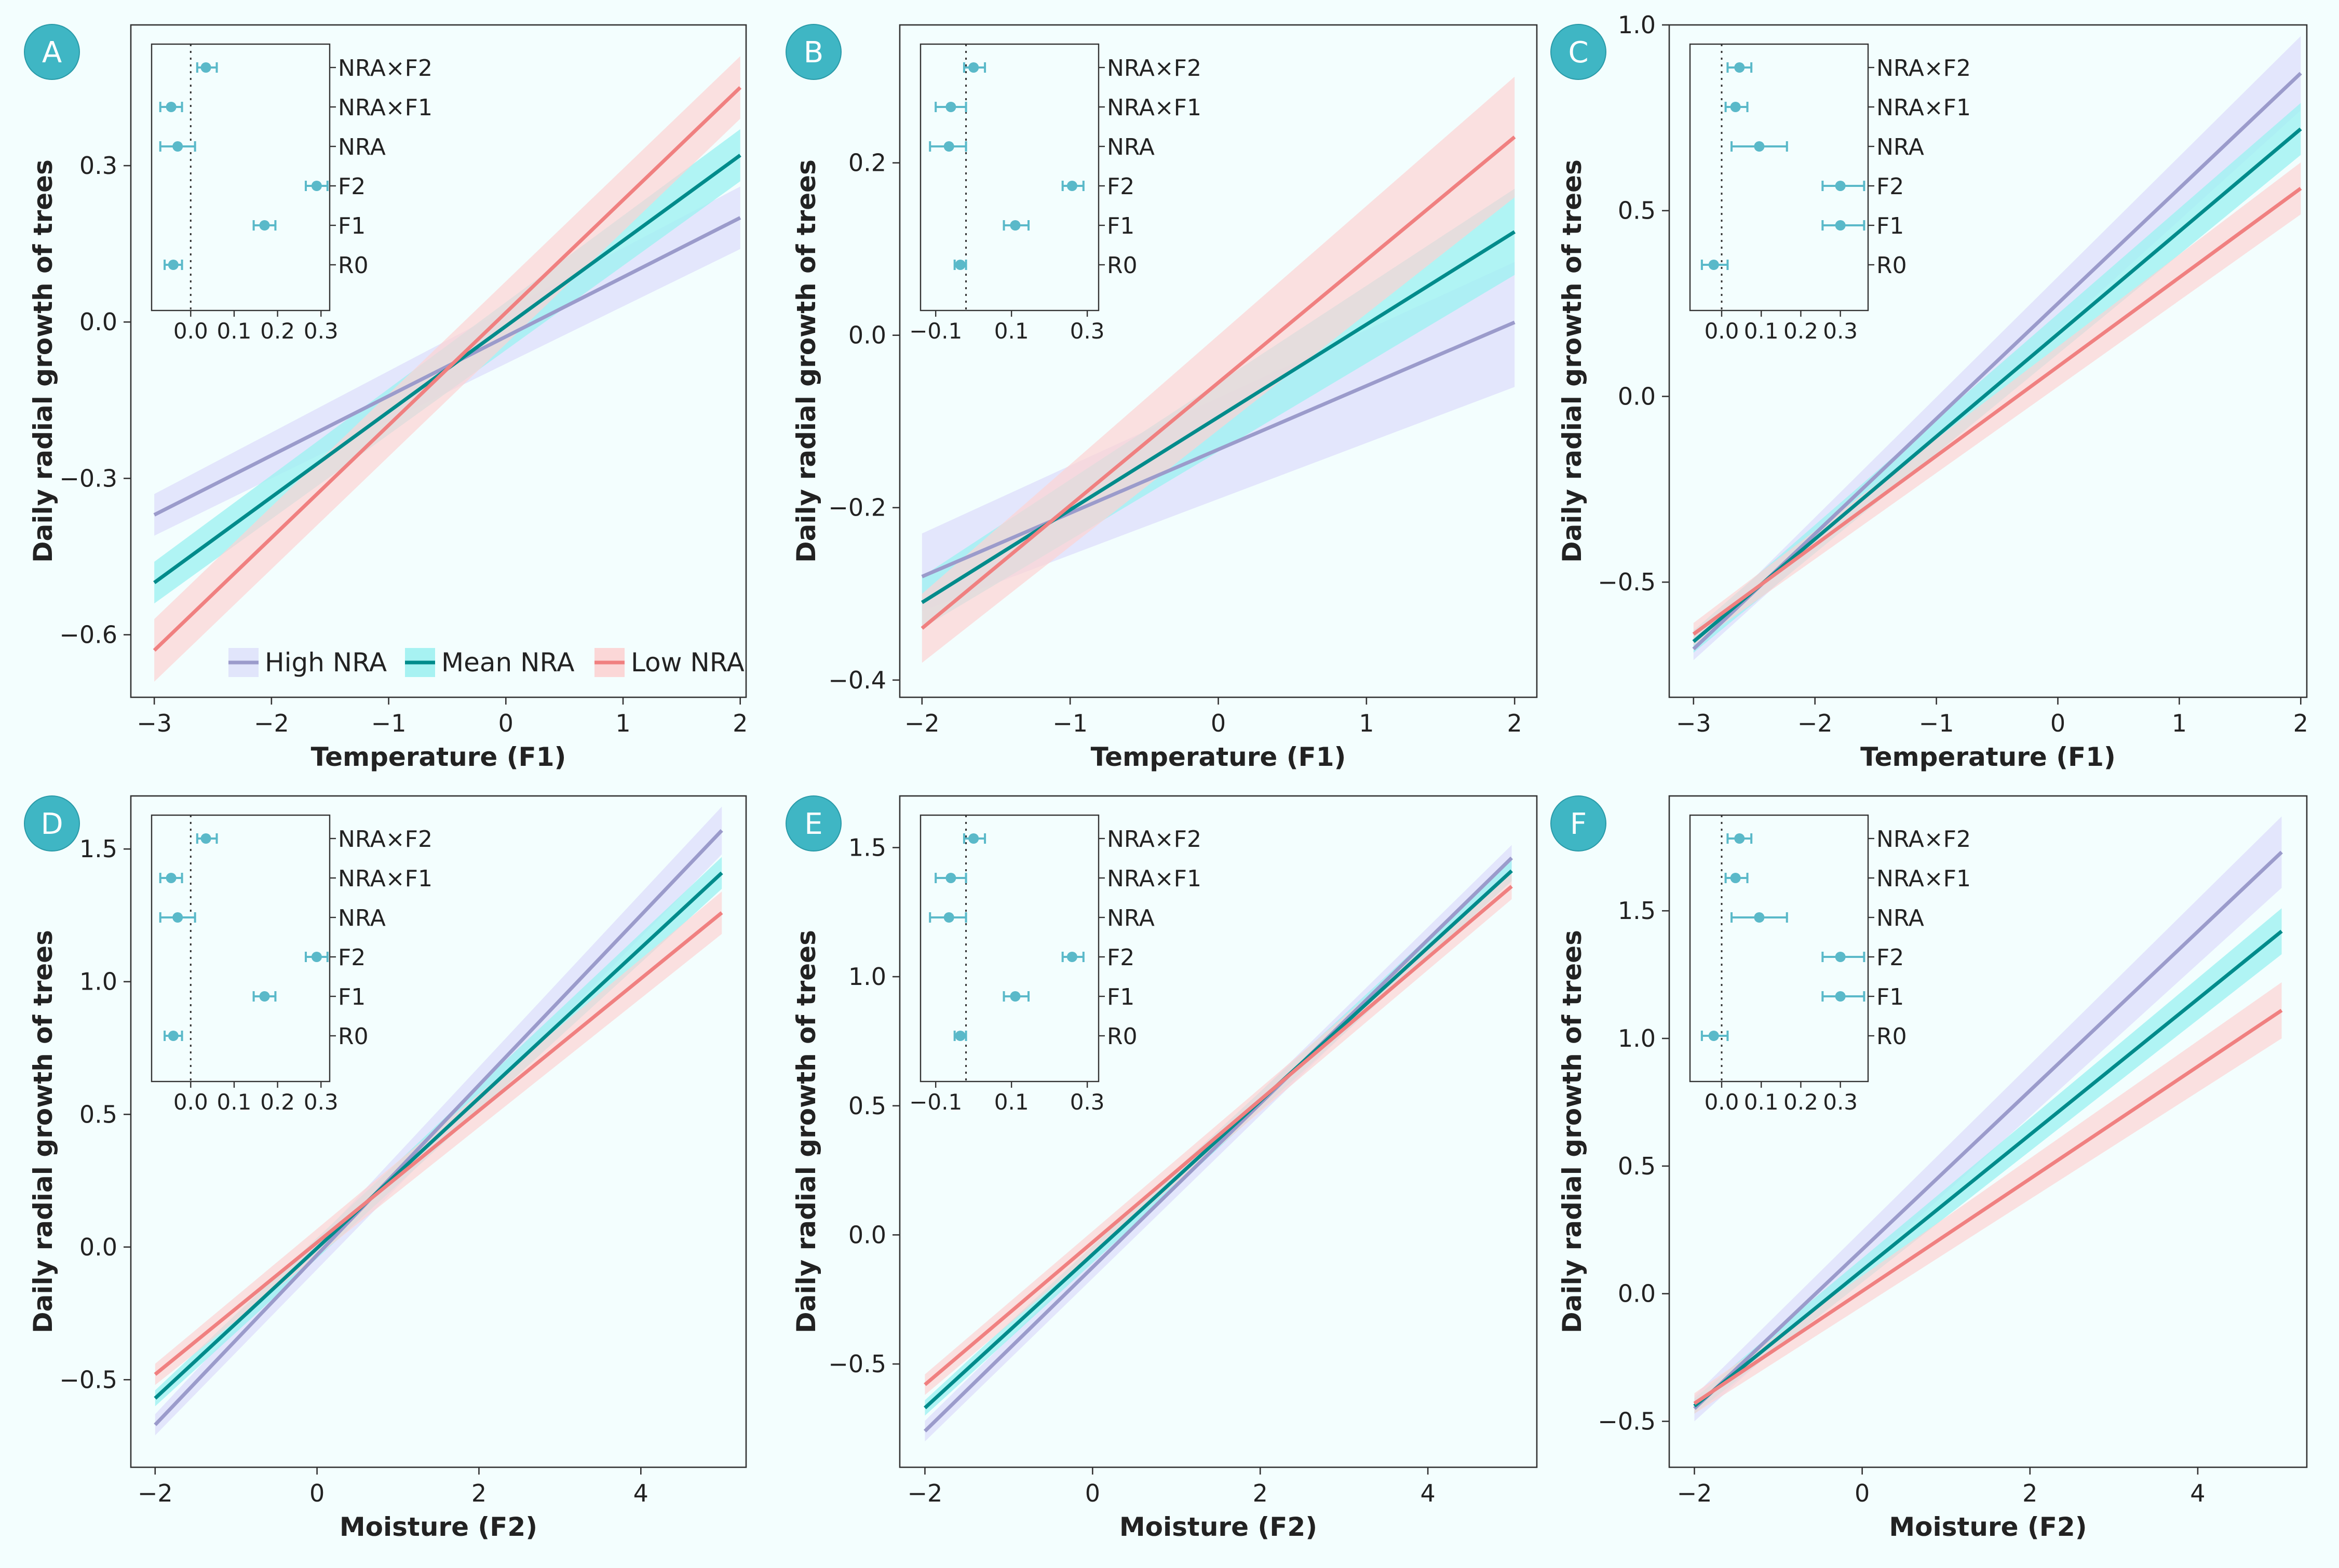  What do you see at coordinates (88, 635) in the screenshot?
I see `y-tick-label: −0.6` at bounding box center [88, 635].